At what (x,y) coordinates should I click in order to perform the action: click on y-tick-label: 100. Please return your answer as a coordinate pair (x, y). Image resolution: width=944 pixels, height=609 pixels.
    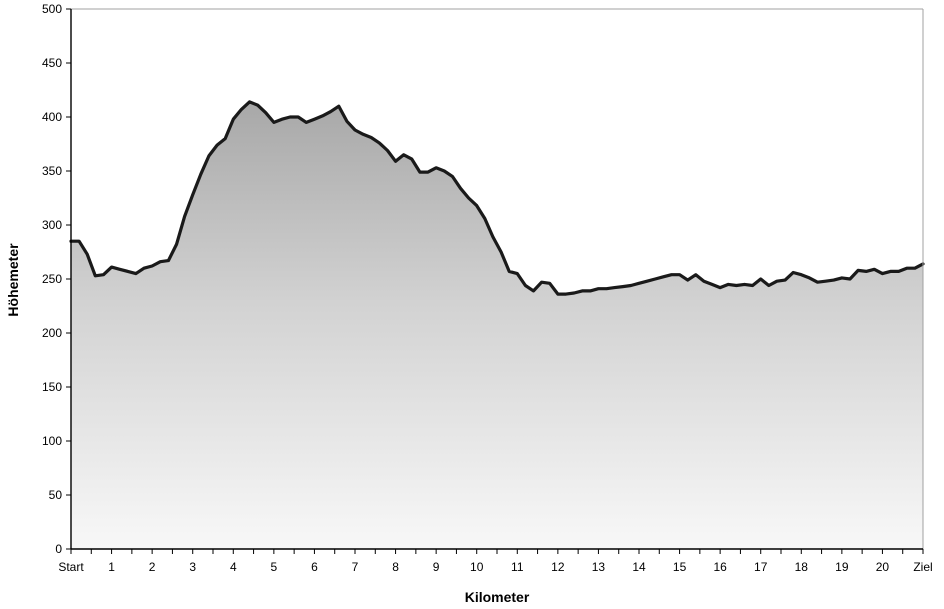
    Looking at the image, I should click on (52, 441).